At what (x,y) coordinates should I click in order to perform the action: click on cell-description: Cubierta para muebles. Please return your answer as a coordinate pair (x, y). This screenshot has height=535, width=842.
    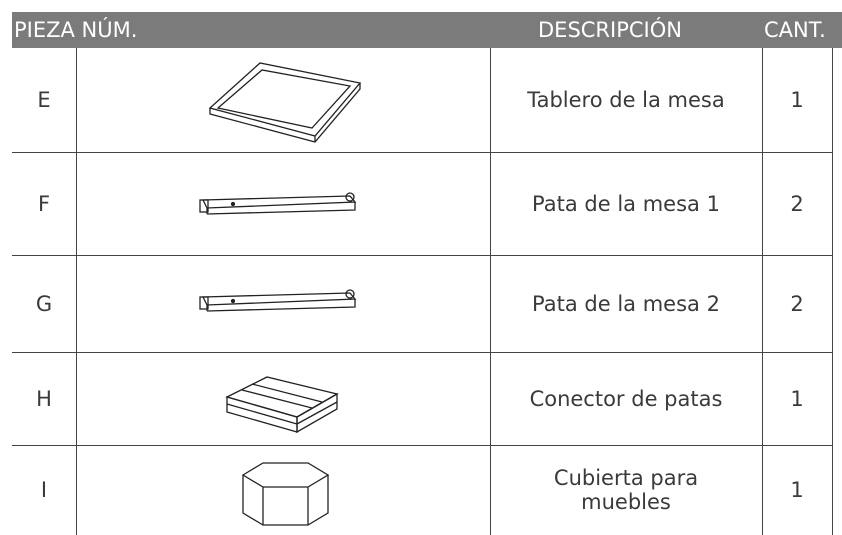
    Looking at the image, I should click on (626, 490).